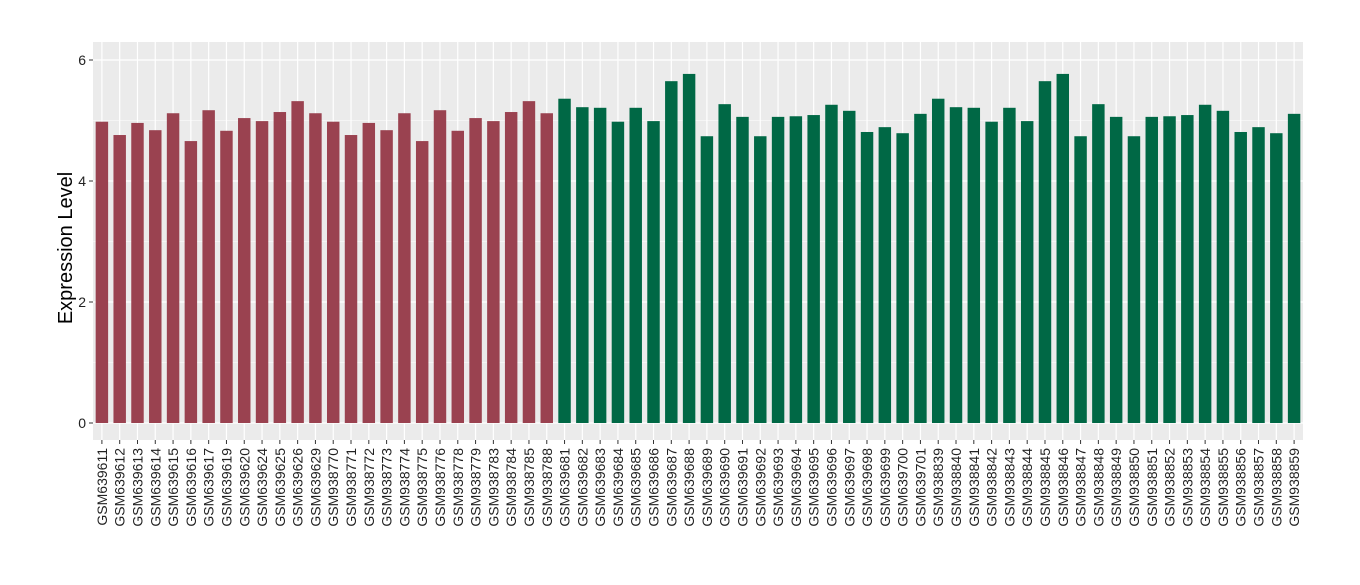 Image resolution: width=1360 pixels, height=585 pixels. Describe the element at coordinates (600, 487) in the screenshot. I see `x-tick-label: GSM639683` at that location.